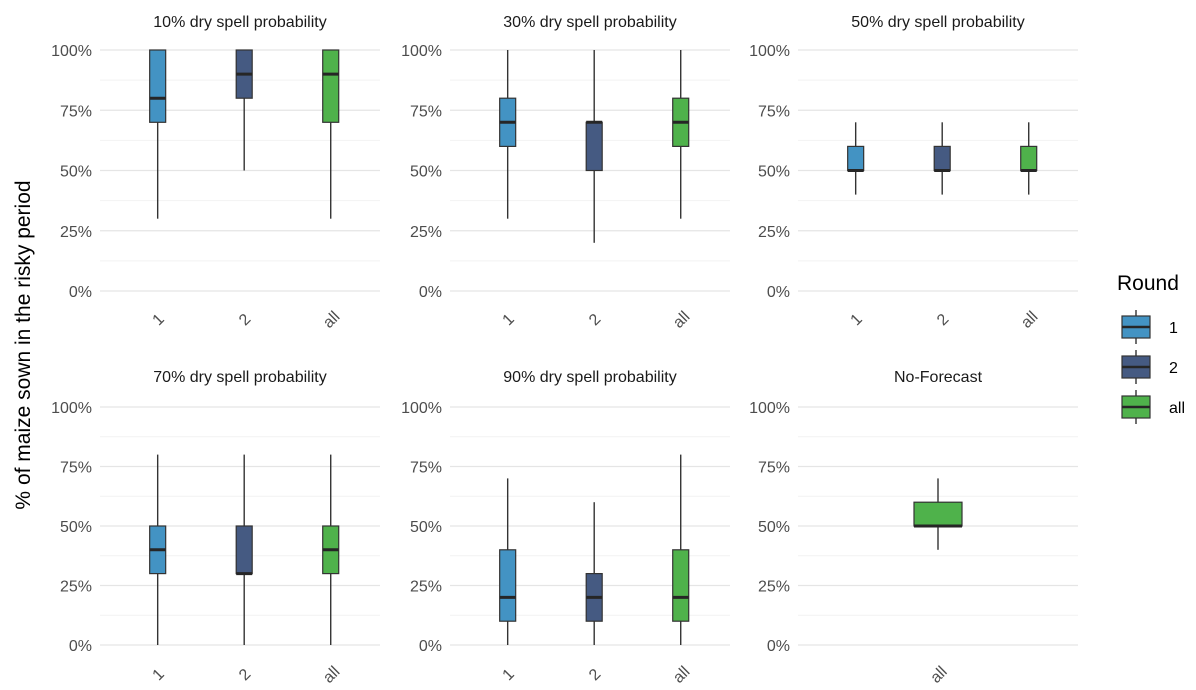 This screenshot has height=690, width=1196. I want to click on legend-label: 1, so click(1173, 328).